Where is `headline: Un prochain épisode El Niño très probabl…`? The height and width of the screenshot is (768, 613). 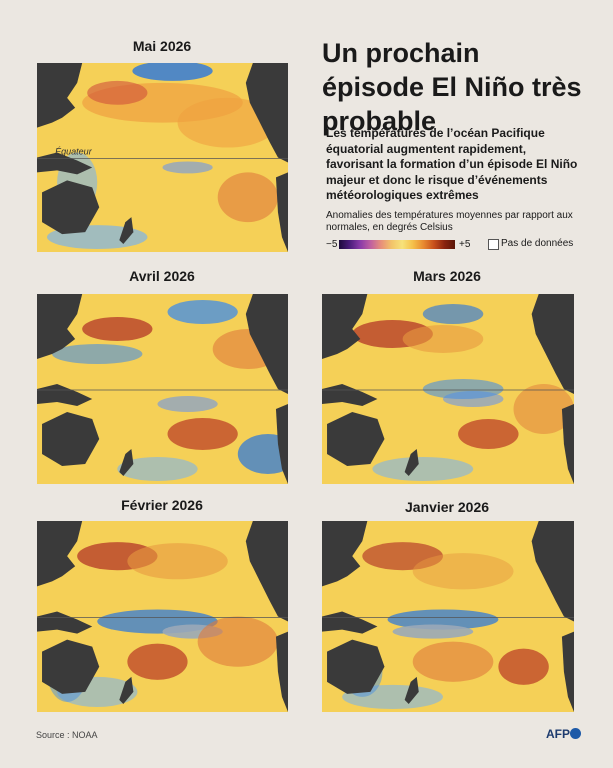
headline: Un prochain épisode El Niño très probabl… is located at coordinates (452, 87).